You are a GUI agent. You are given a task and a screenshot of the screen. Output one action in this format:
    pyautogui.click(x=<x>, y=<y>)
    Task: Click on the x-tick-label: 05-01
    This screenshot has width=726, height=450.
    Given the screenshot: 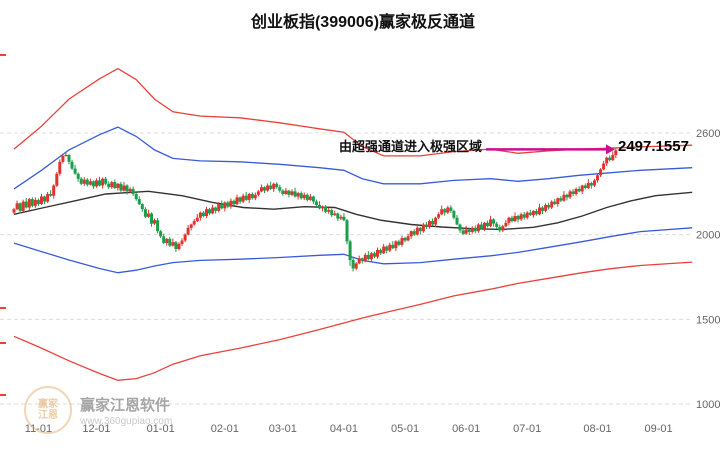 What is the action you would take?
    pyautogui.click(x=405, y=429)
    